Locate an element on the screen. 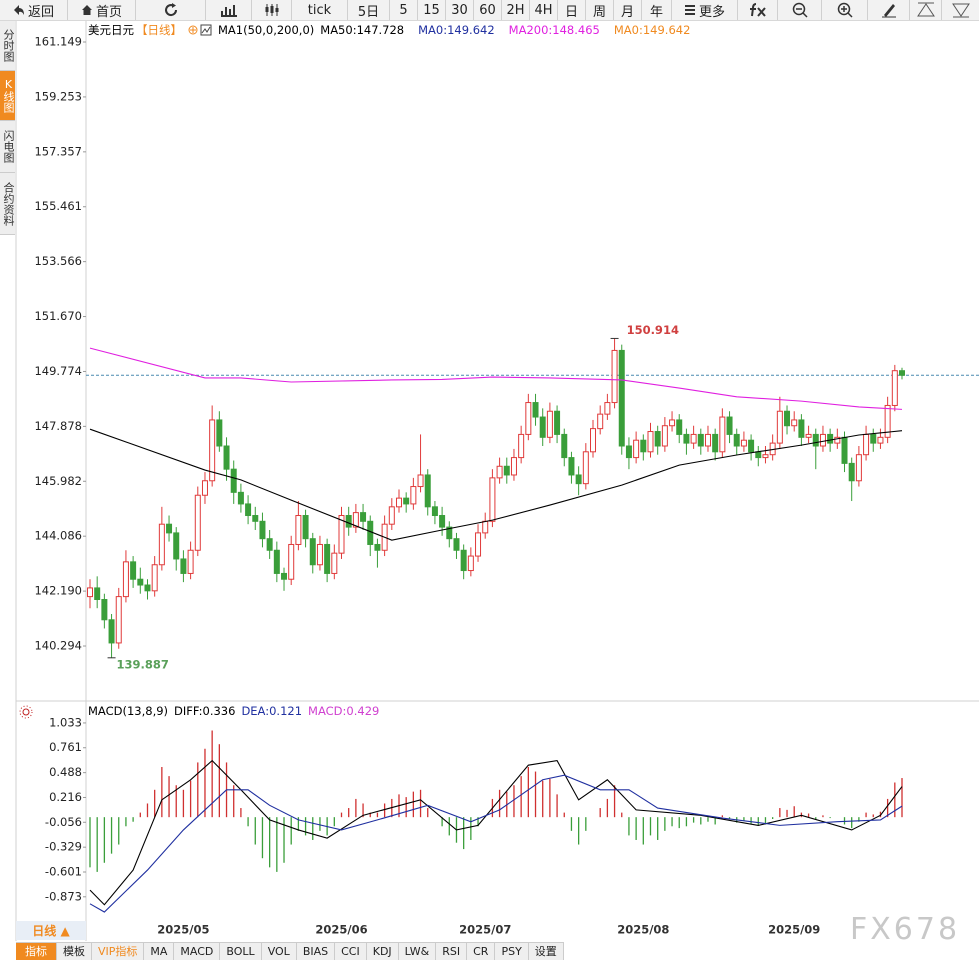  period-button: 2H is located at coordinates (516, 10).